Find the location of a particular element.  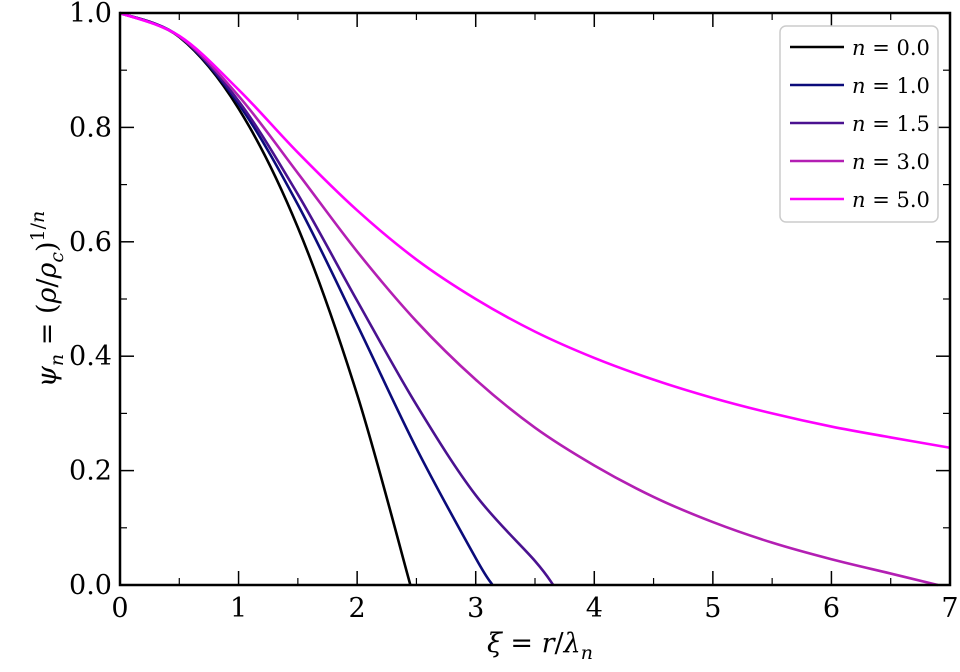

y-tick-label: 0.6 is located at coordinates (90, 242).